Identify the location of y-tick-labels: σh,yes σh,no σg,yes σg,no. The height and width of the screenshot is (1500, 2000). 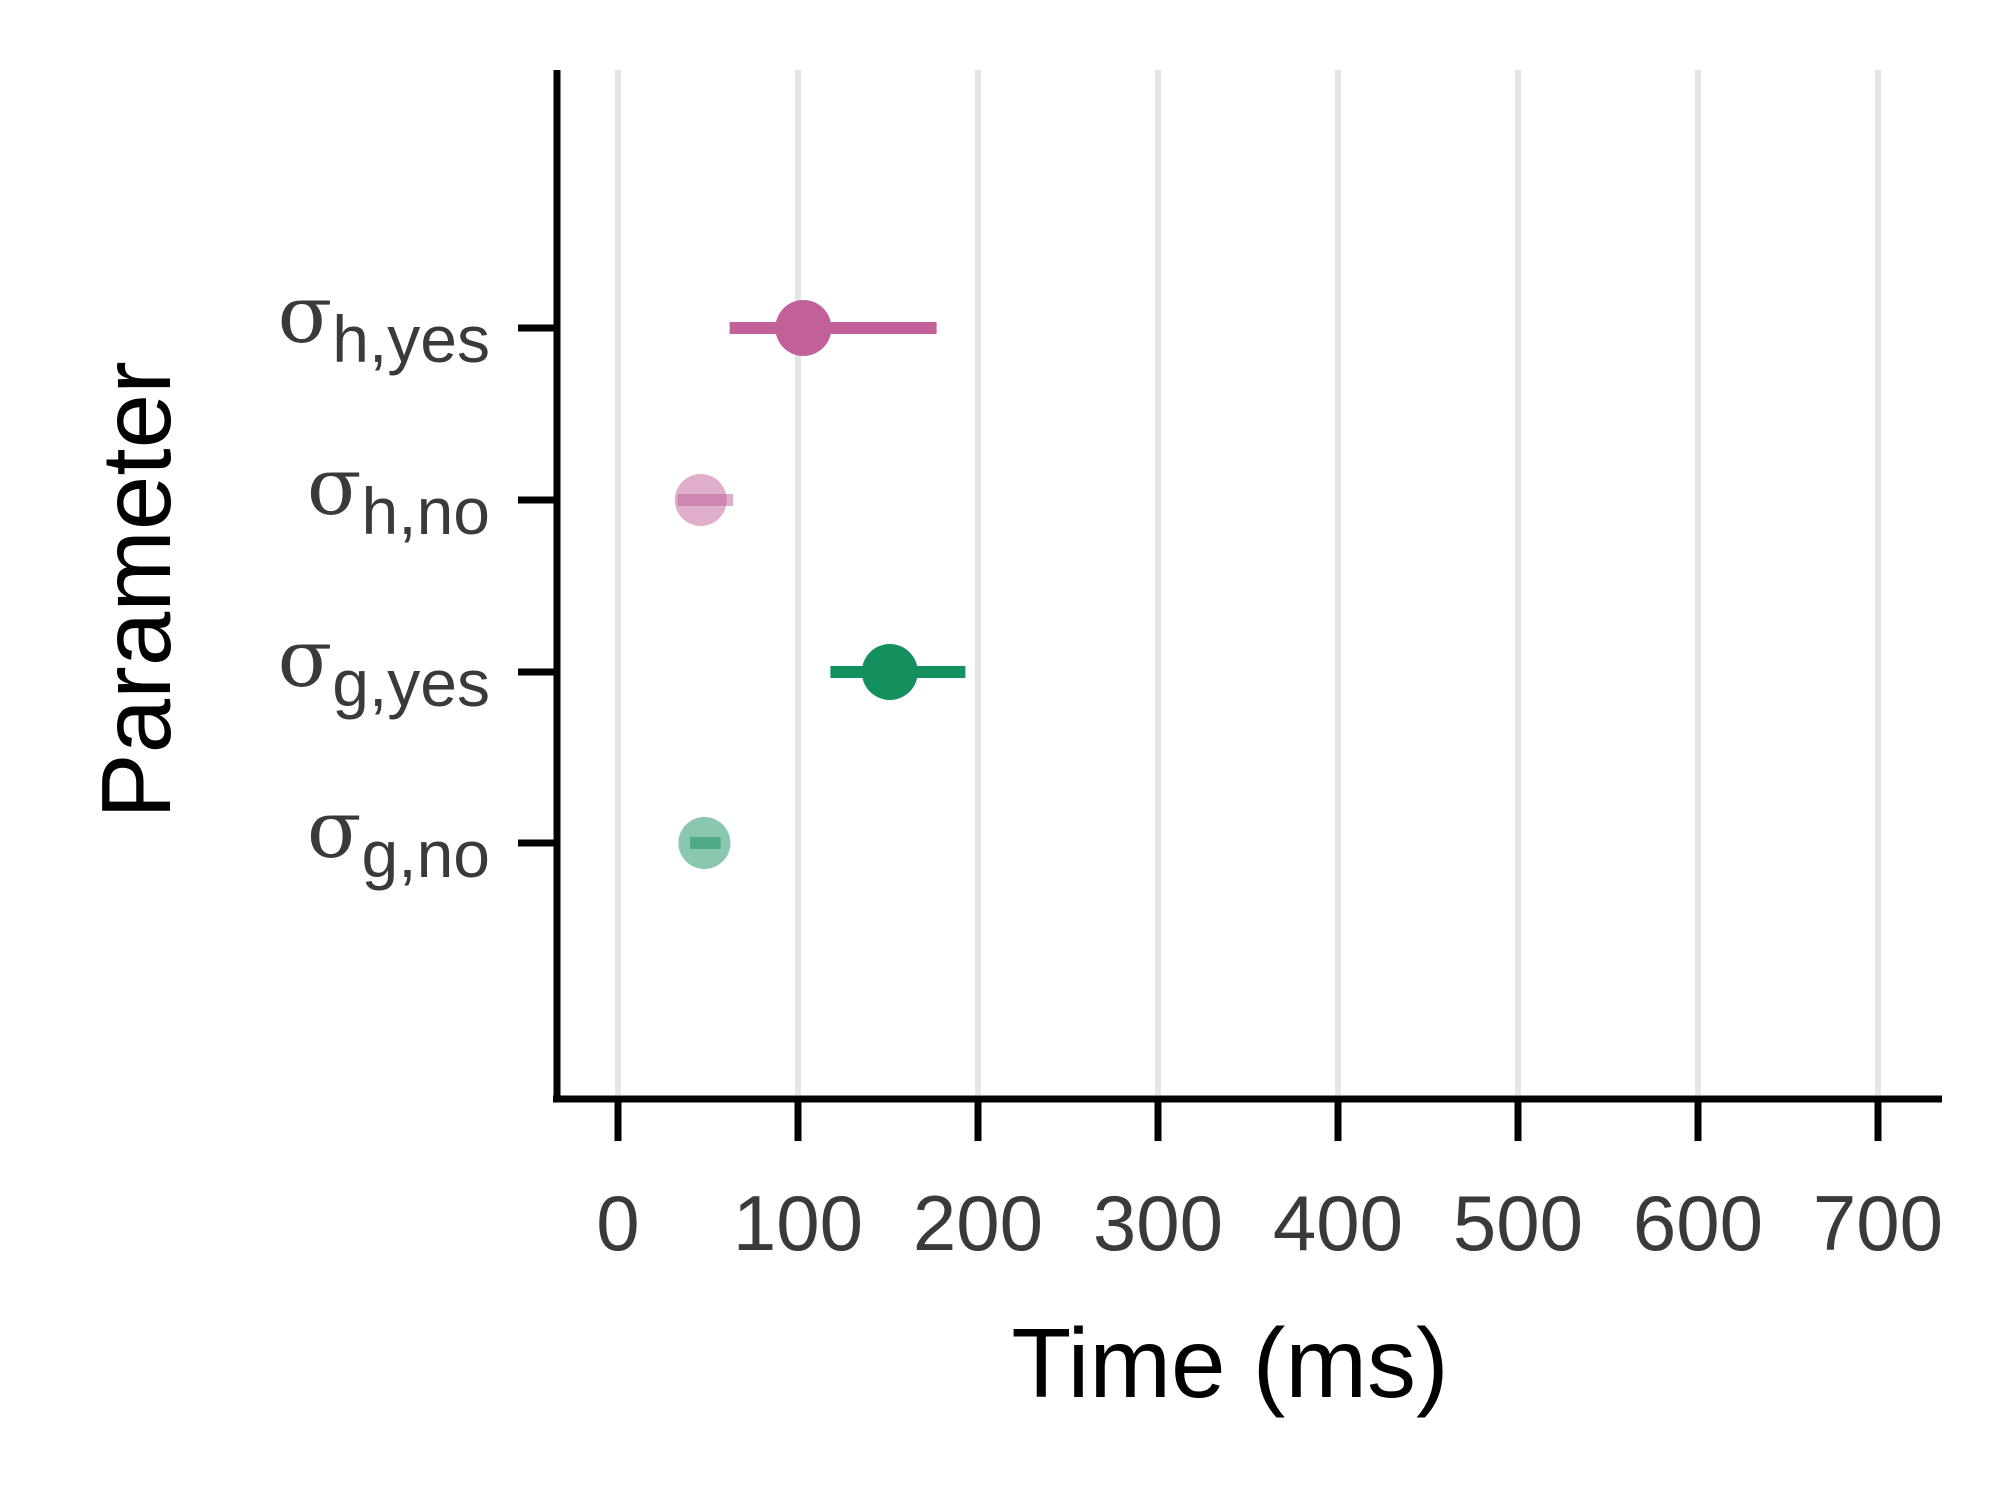
(384, 579).